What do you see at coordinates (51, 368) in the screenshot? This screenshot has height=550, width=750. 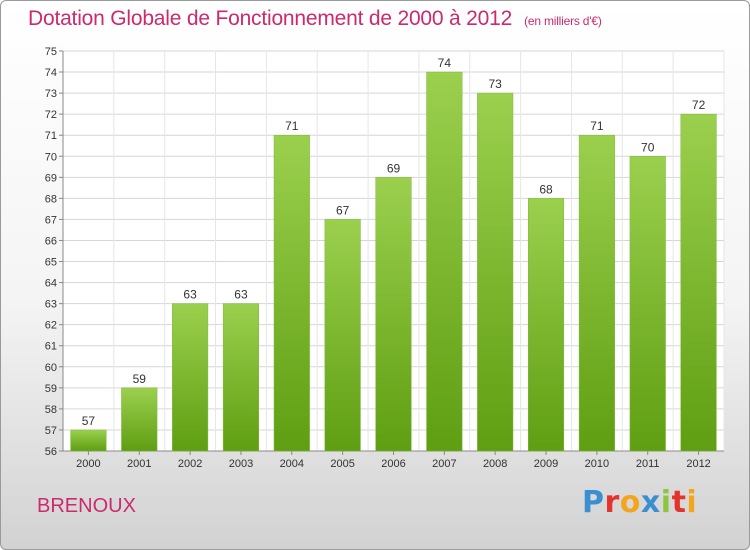 I see `y-tick-label: 60` at bounding box center [51, 368].